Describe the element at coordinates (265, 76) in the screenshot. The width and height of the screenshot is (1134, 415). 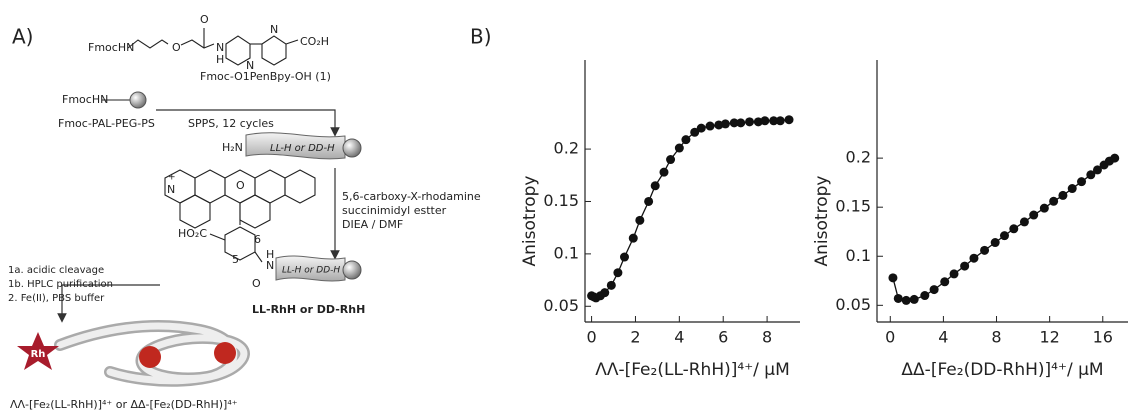
I see `compound-name: Fmoc-O1PenBpy-OH (1)` at that location.